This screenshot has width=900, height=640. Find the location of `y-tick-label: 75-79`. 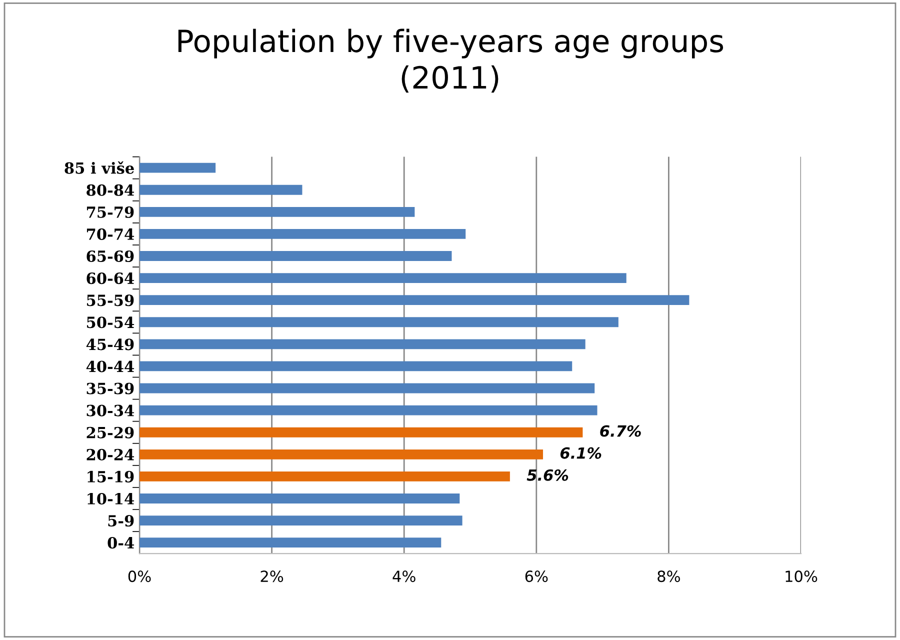

y-tick-label: 75-79 is located at coordinates (110, 212).